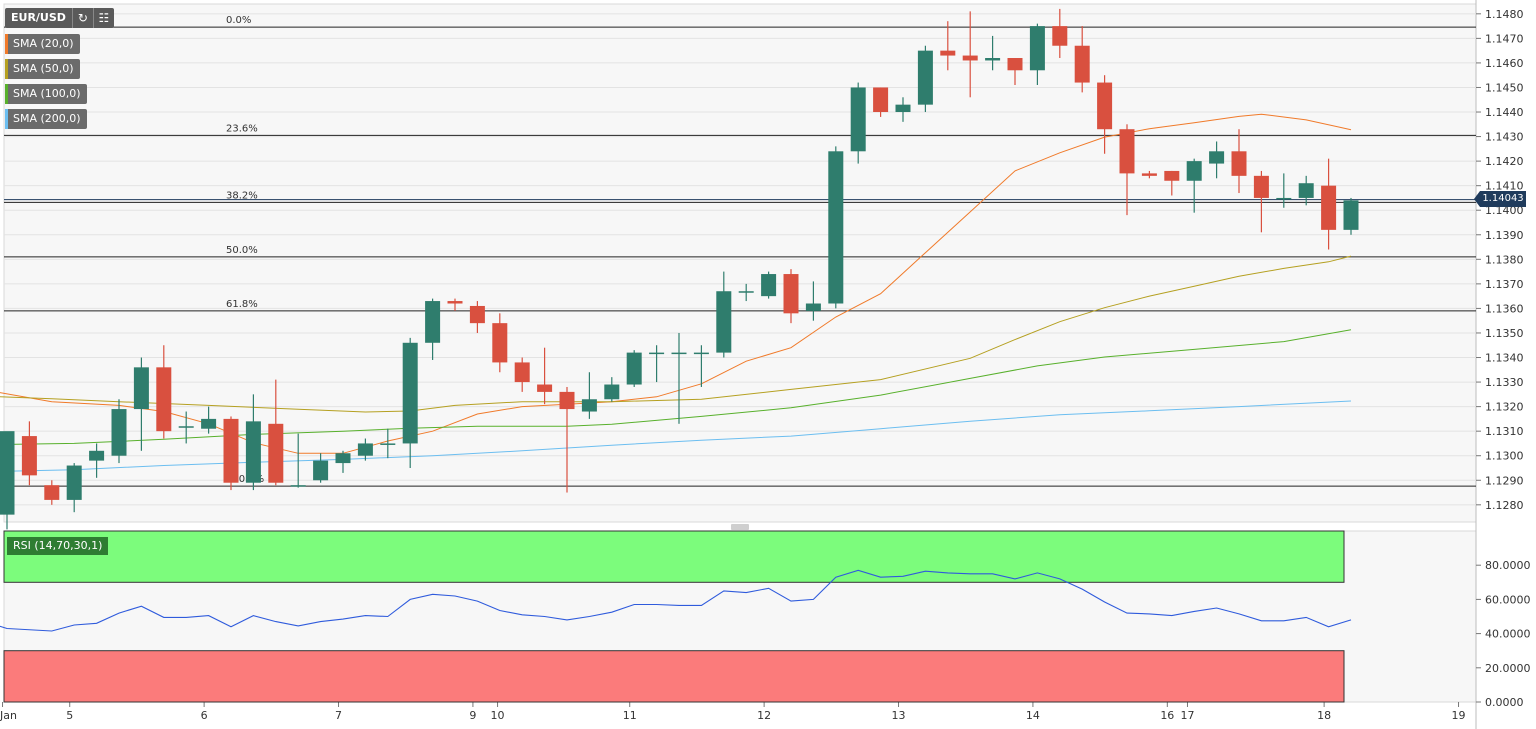  Describe the element at coordinates (1504, 358) in the screenshot. I see `price-tick-label: 1.1340` at that location.